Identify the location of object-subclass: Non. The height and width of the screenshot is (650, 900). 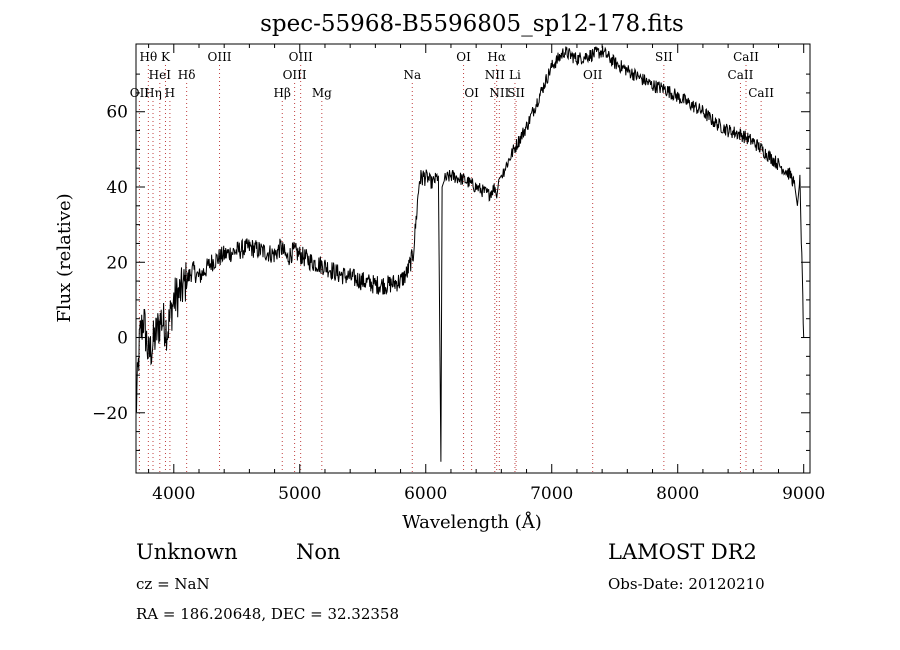
(318, 552).